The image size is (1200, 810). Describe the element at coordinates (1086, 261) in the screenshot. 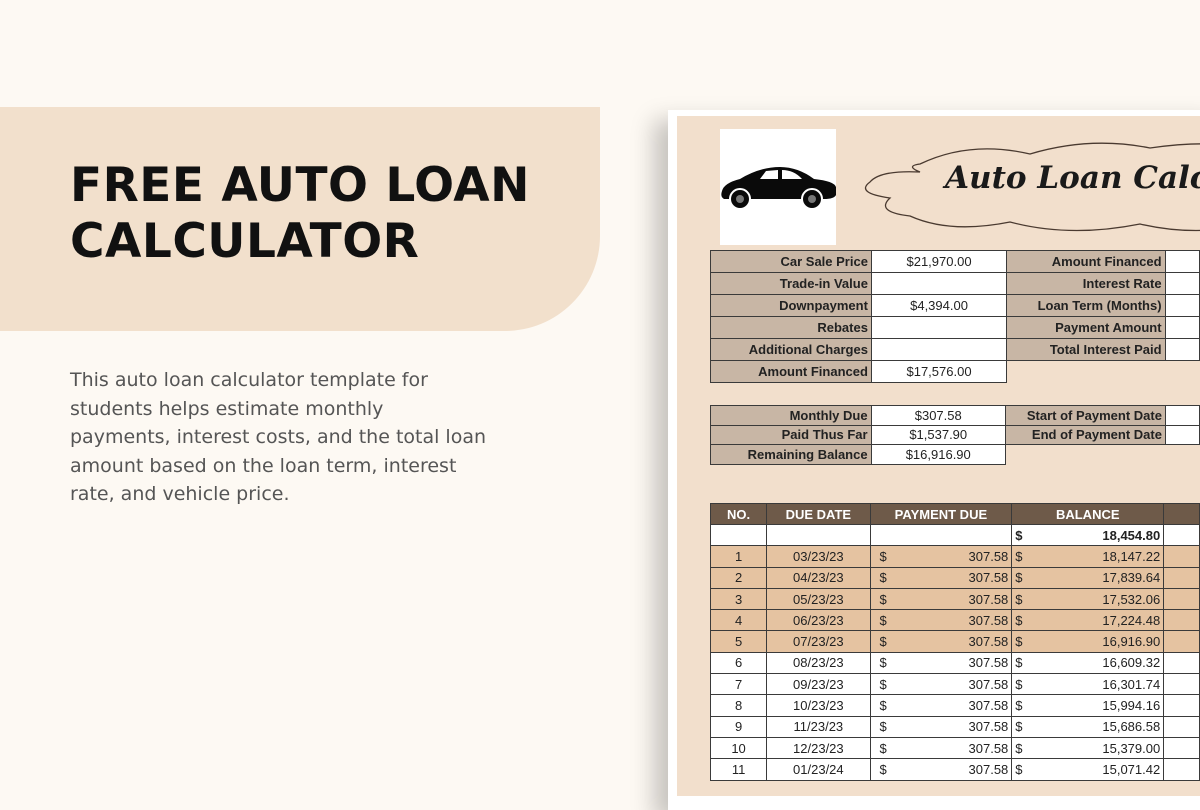

I see `summary-label: Amount Financed` at that location.